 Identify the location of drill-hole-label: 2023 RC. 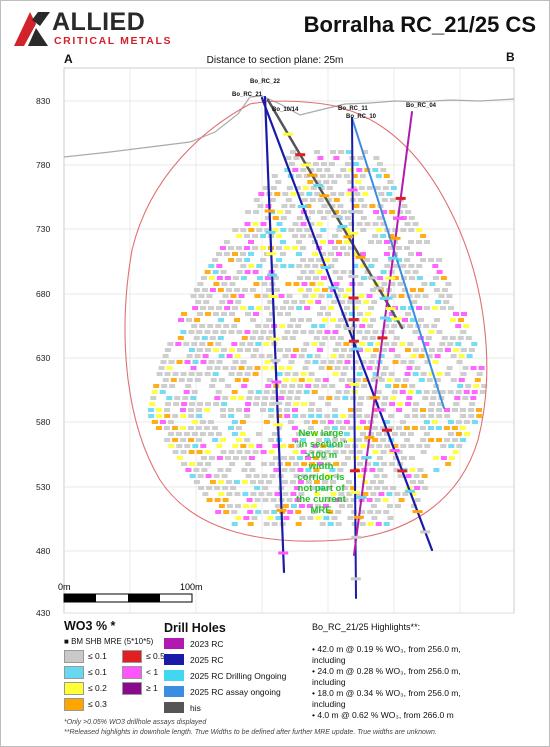
(207, 644).